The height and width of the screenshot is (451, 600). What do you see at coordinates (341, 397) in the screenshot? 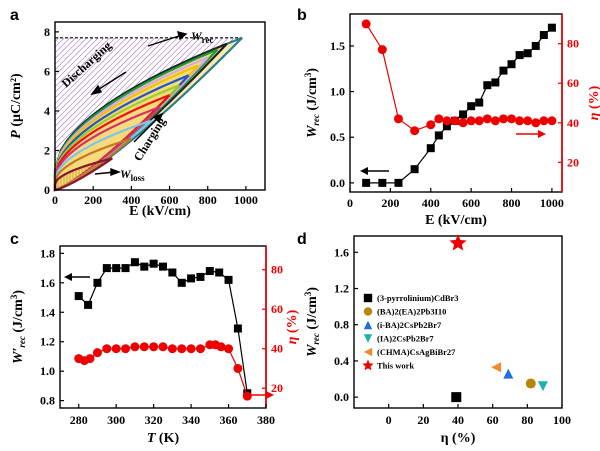
I see `y-tick-label: 0.0` at bounding box center [341, 397].